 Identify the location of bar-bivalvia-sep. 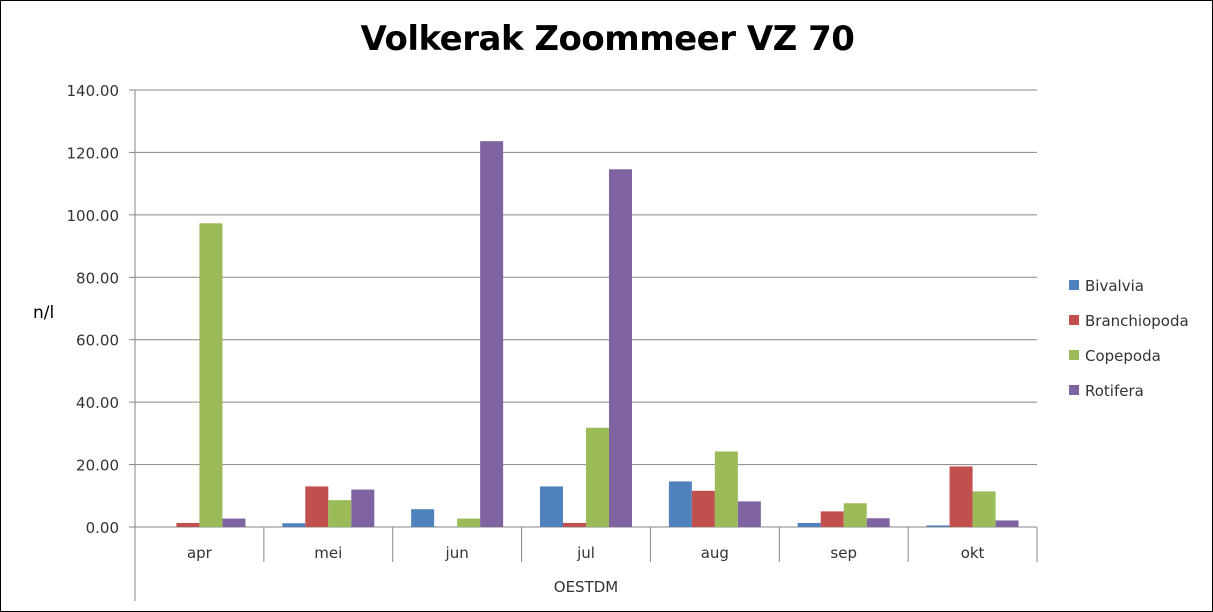
(809, 524).